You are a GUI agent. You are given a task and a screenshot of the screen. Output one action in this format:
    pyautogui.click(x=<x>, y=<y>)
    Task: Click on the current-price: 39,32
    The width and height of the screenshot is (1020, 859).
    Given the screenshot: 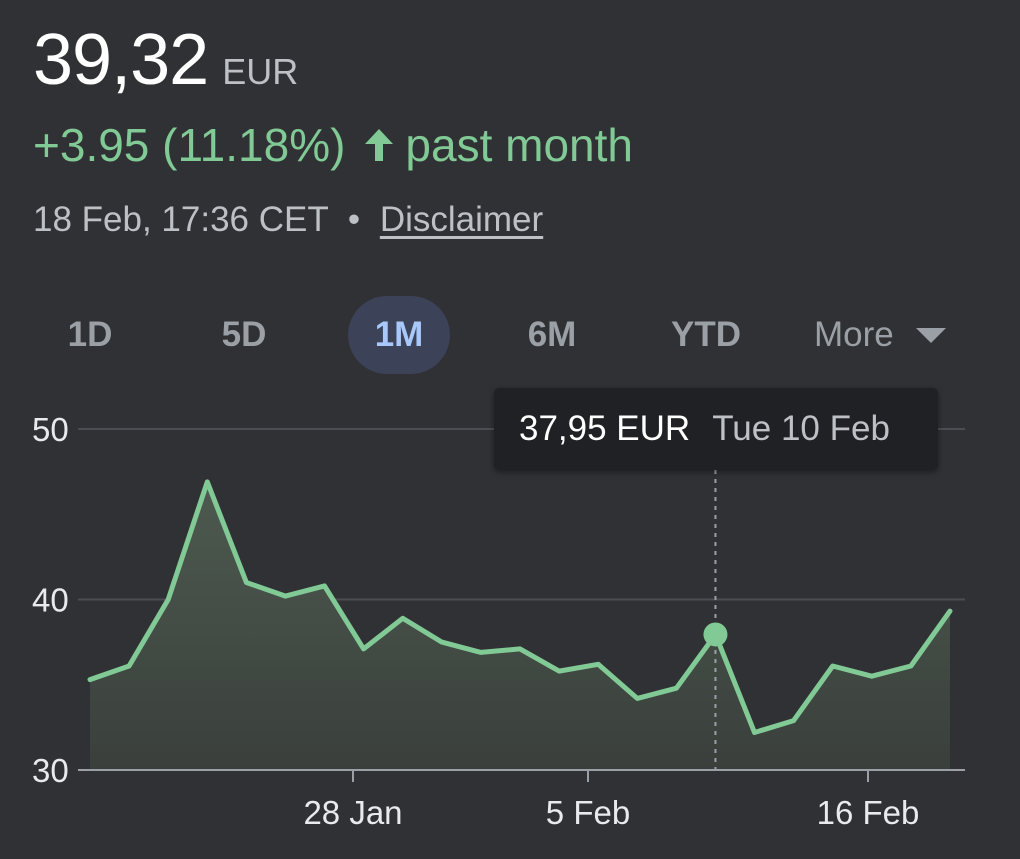 What is the action you would take?
    pyautogui.click(x=121, y=60)
    